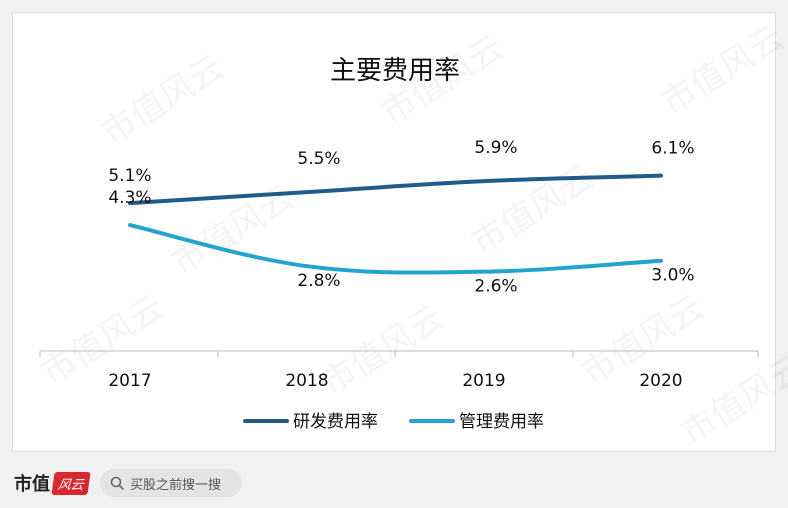 This screenshot has height=508, width=788. Describe the element at coordinates (71, 483) in the screenshot. I see `brand-mark: 风云` at that location.